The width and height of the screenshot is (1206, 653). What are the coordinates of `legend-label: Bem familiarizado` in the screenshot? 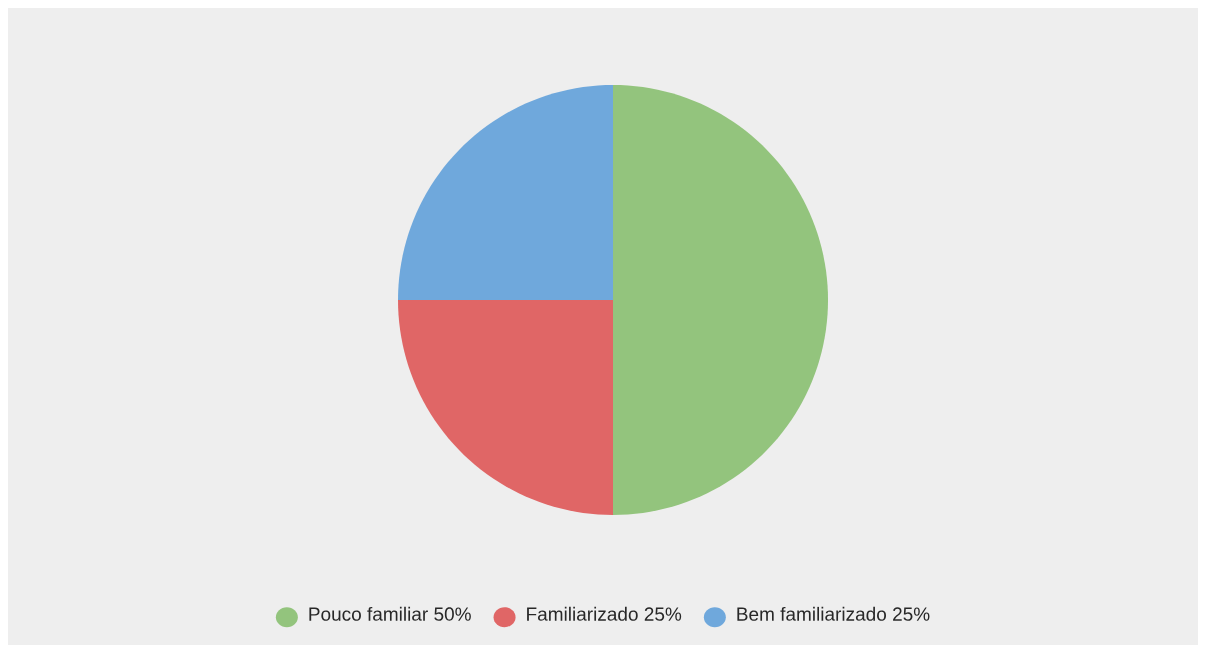 It's located at (811, 613).